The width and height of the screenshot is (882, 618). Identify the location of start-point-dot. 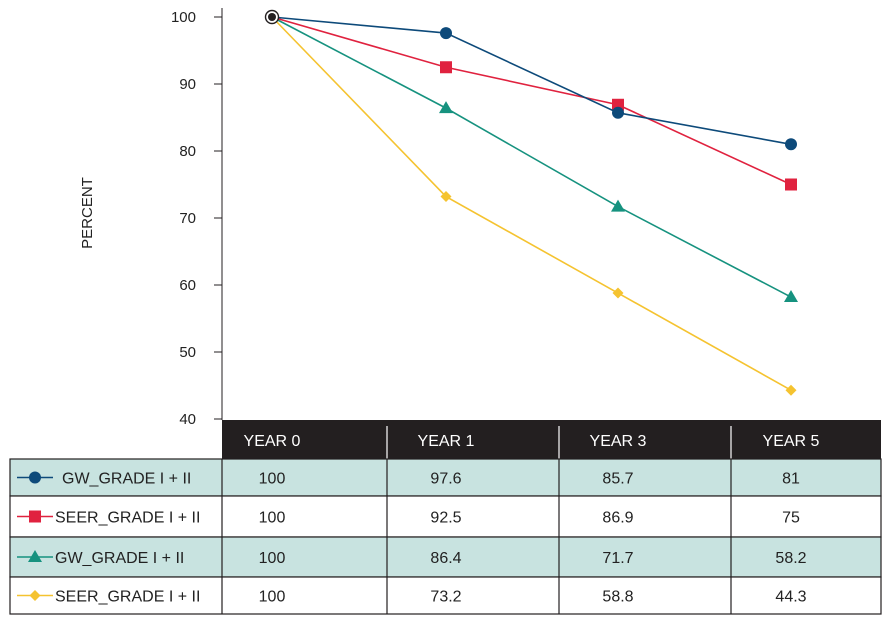
(272, 17).